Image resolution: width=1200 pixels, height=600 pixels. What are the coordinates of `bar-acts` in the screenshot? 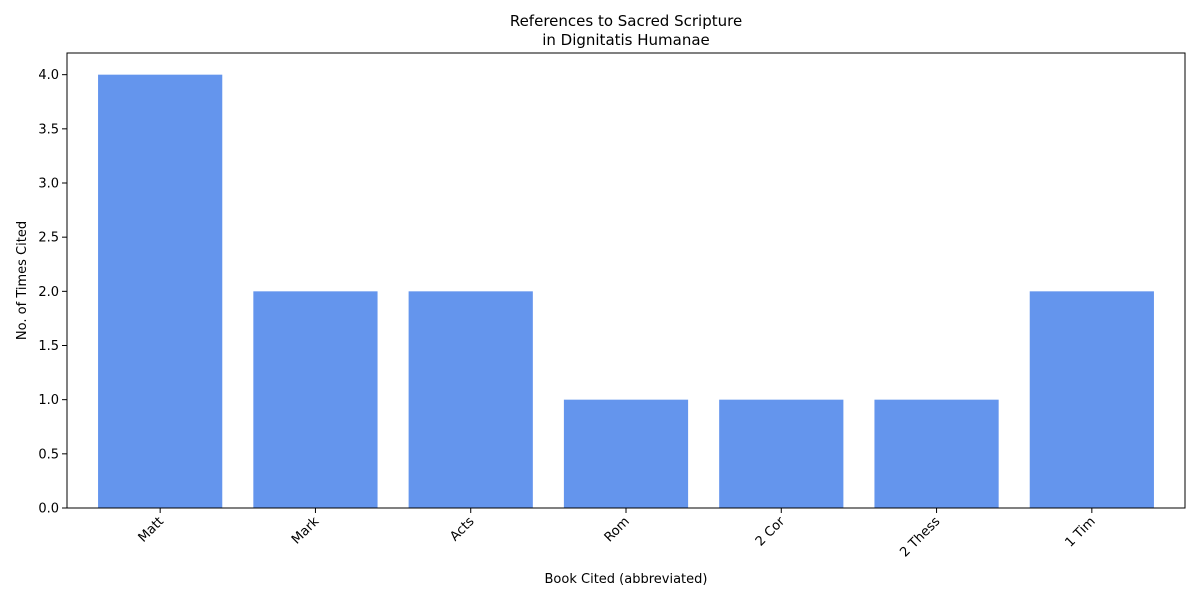 It's located at (470, 399).